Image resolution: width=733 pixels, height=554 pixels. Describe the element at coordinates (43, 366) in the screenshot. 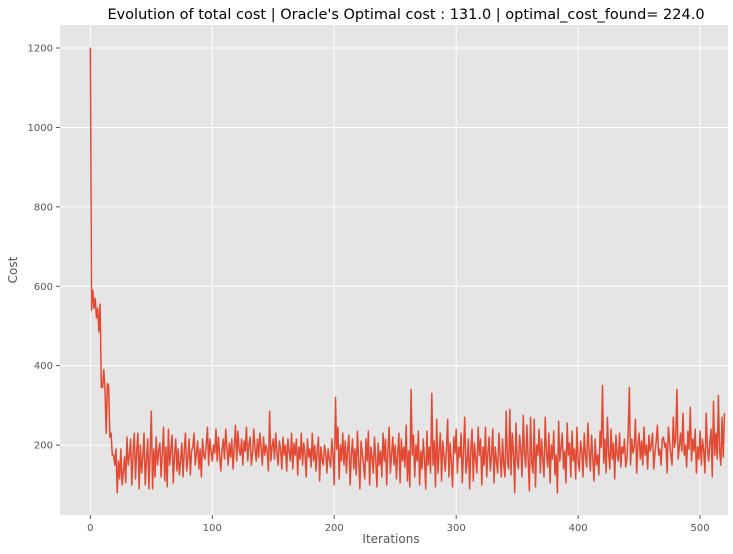

I see `y-tick-label-1: 400` at that location.